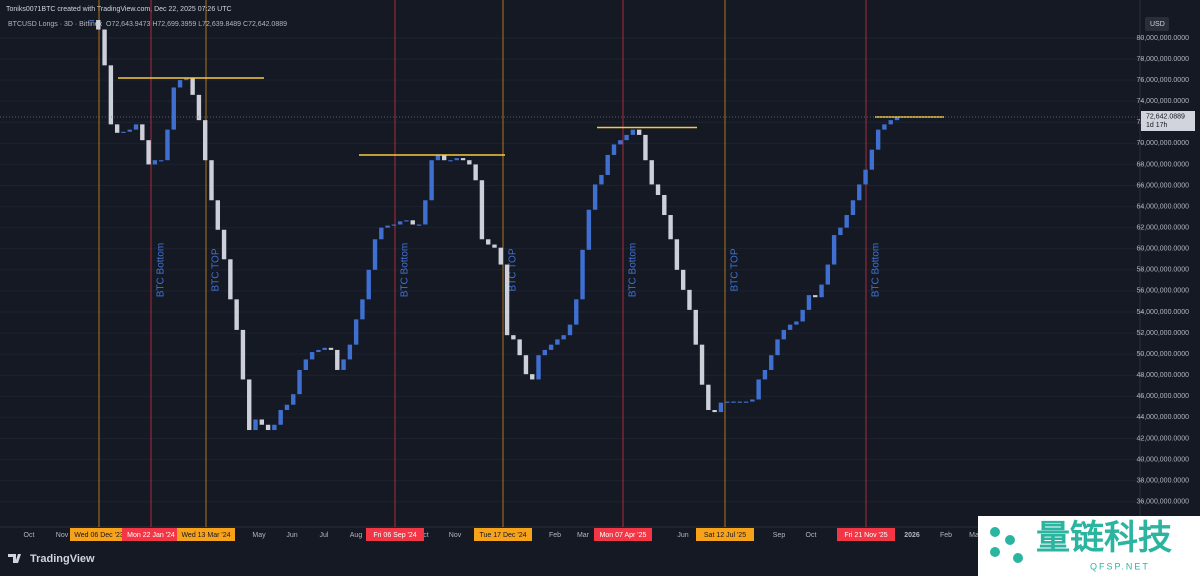  I want to click on price-box, so click(1168, 120).